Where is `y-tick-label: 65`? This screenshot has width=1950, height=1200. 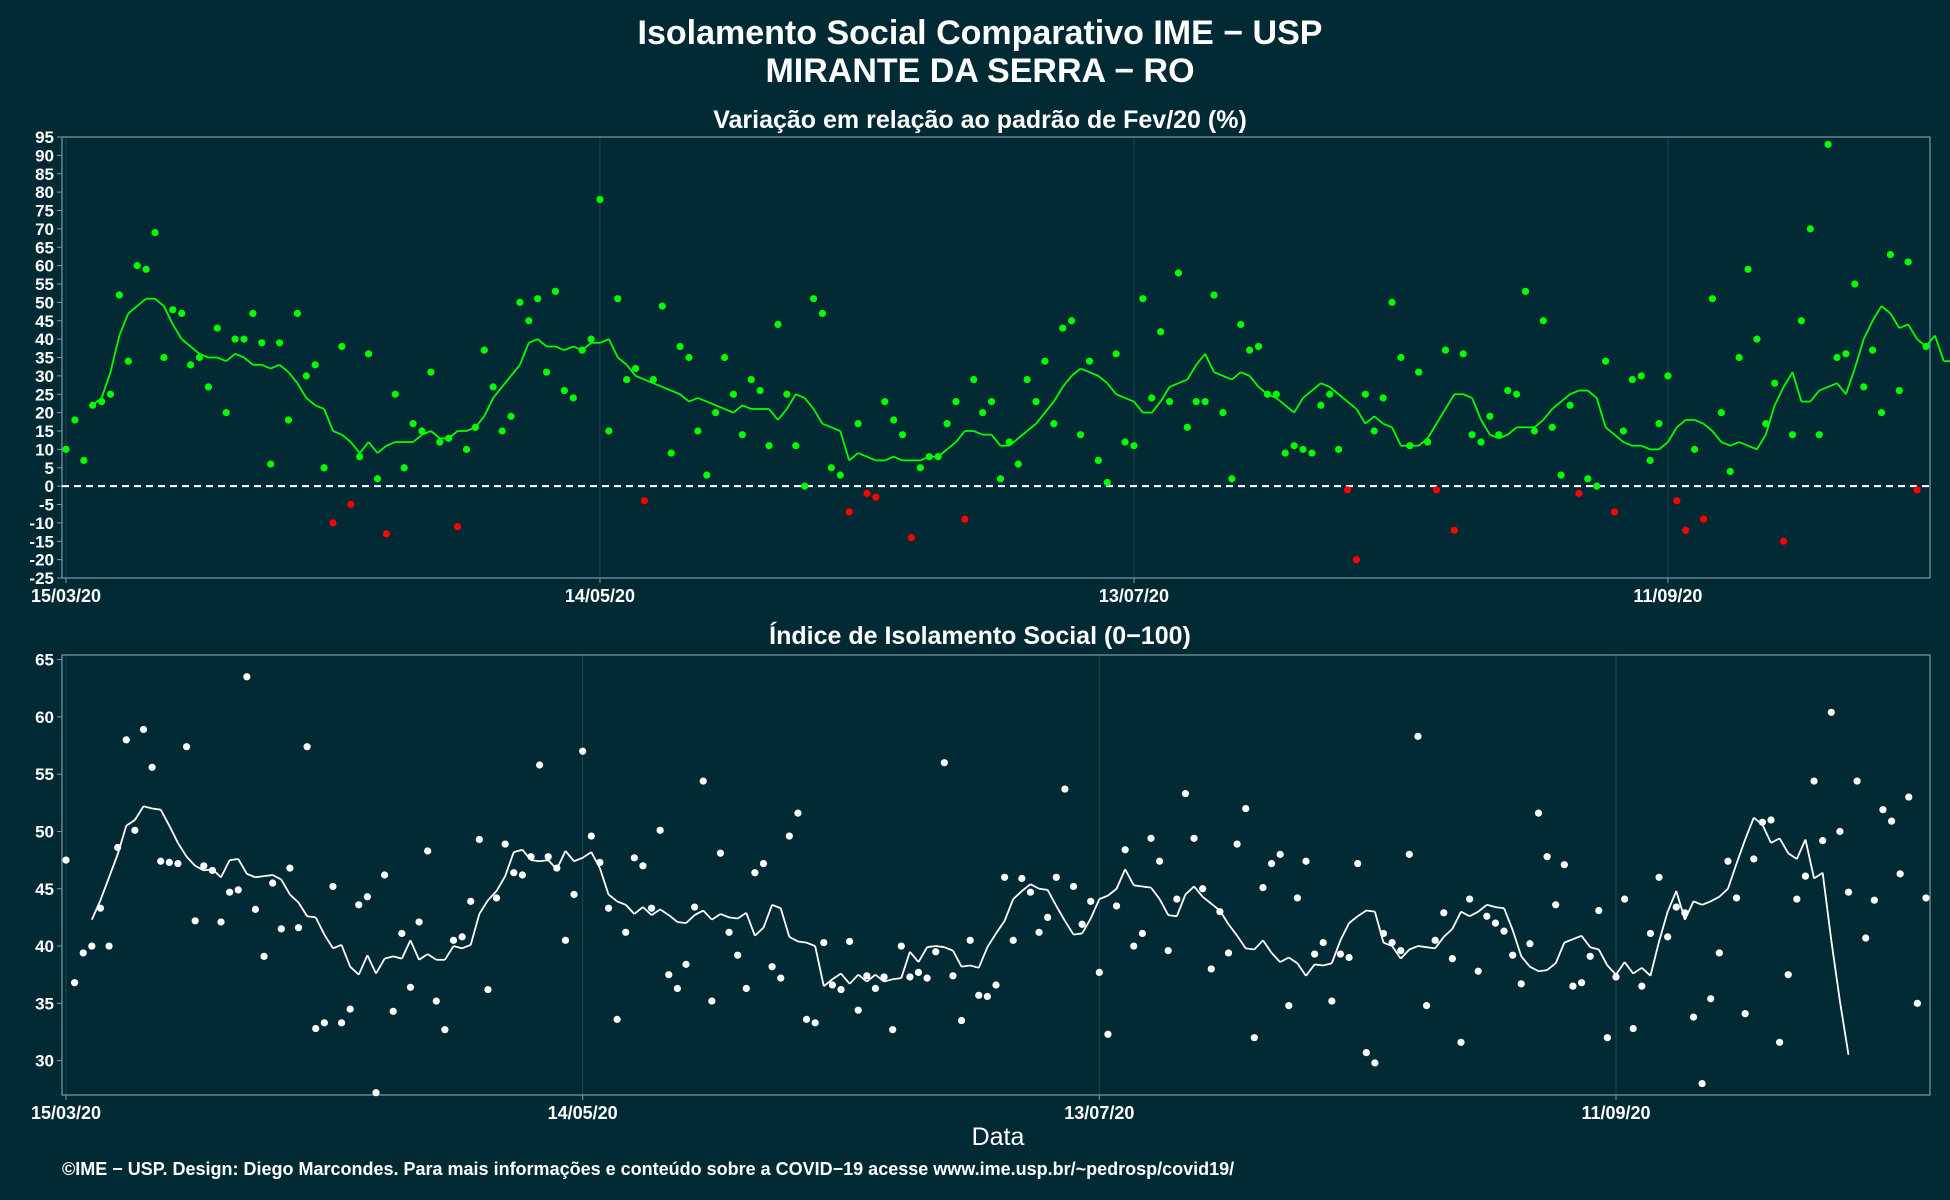 y-tick-label: 65 is located at coordinates (44, 660).